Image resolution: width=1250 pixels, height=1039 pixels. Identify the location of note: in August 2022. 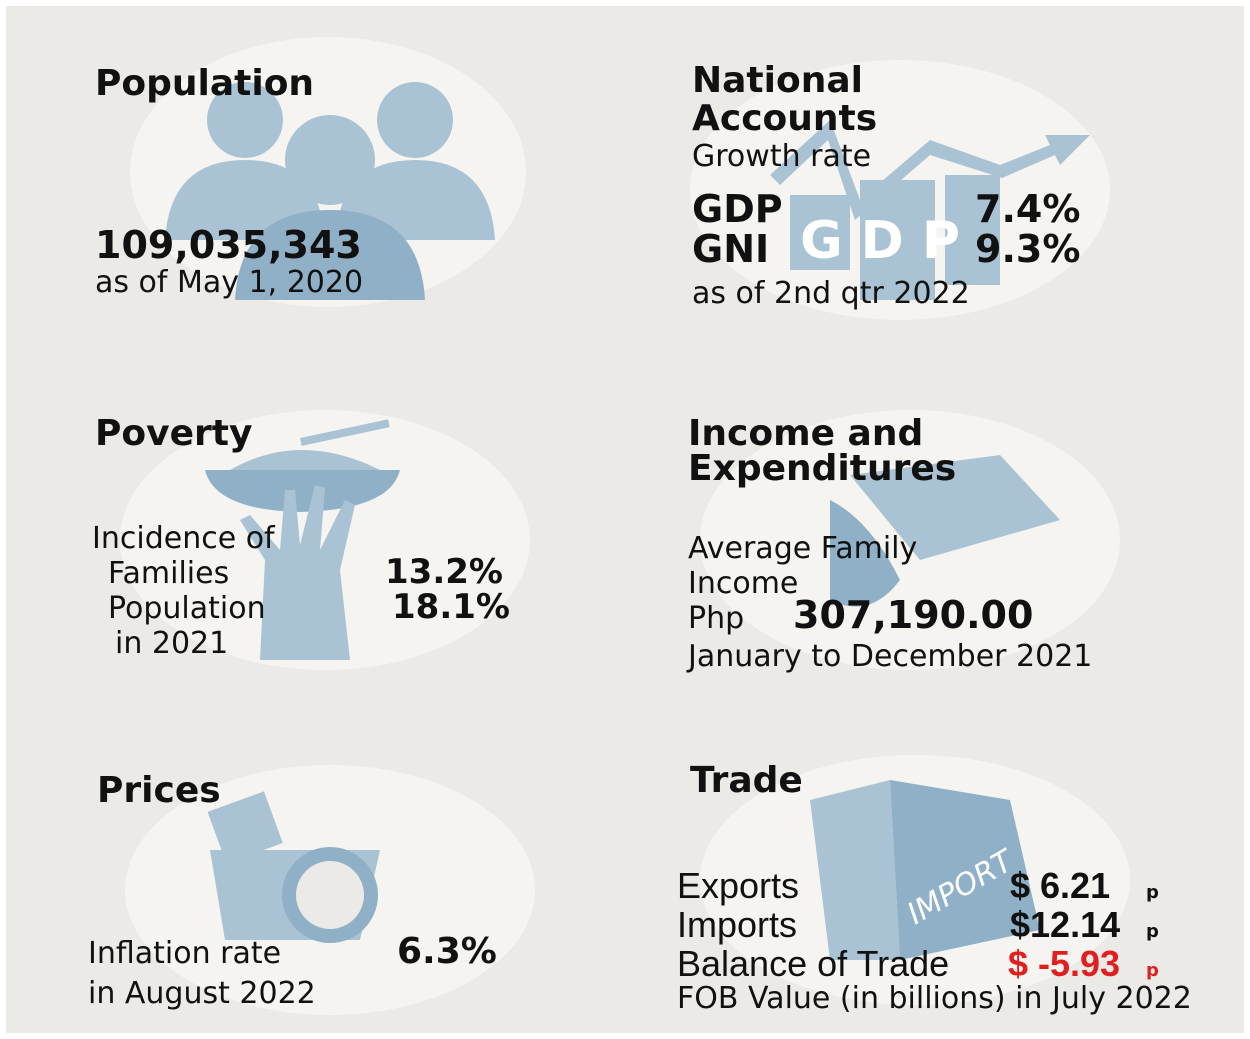
(202, 993).